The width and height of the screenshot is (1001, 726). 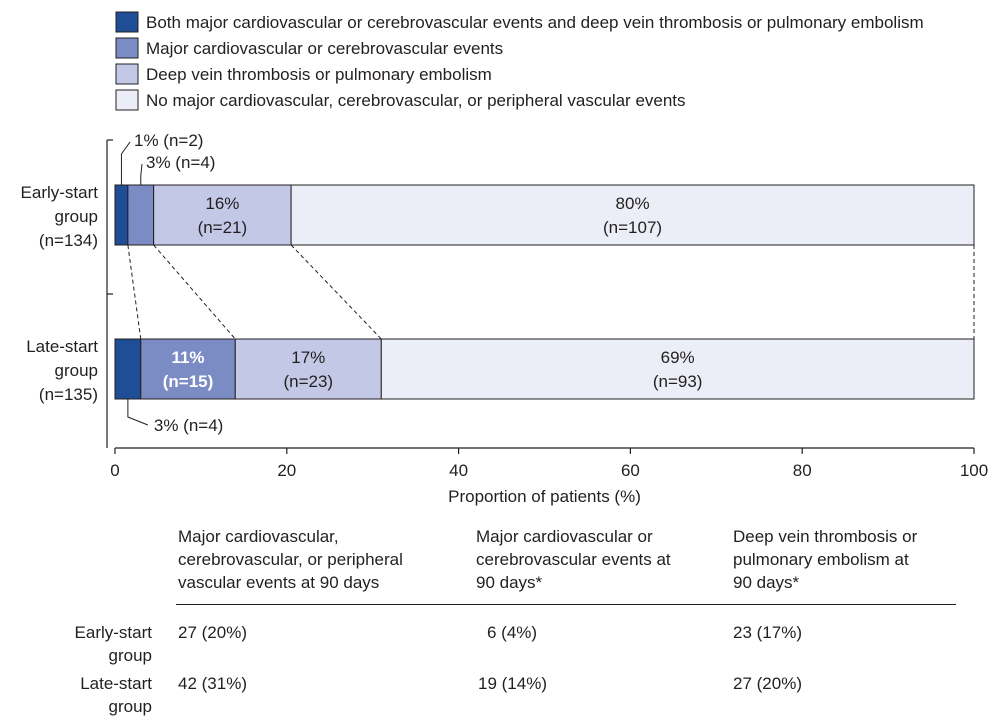 I want to click on table-row-label-late: Late-start group, so click(x=82, y=695).